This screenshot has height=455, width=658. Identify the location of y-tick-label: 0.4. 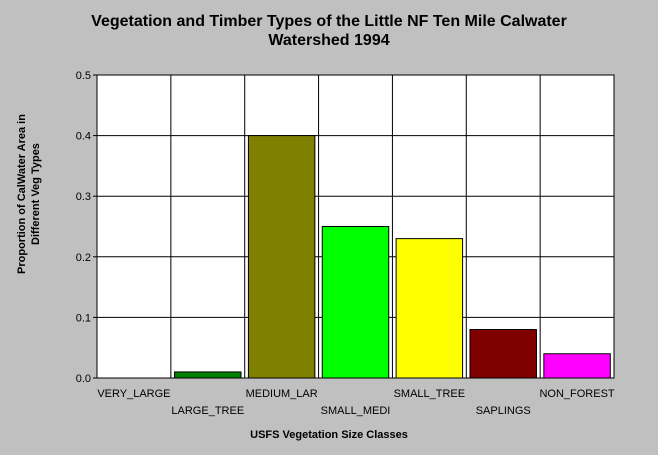
(83, 137).